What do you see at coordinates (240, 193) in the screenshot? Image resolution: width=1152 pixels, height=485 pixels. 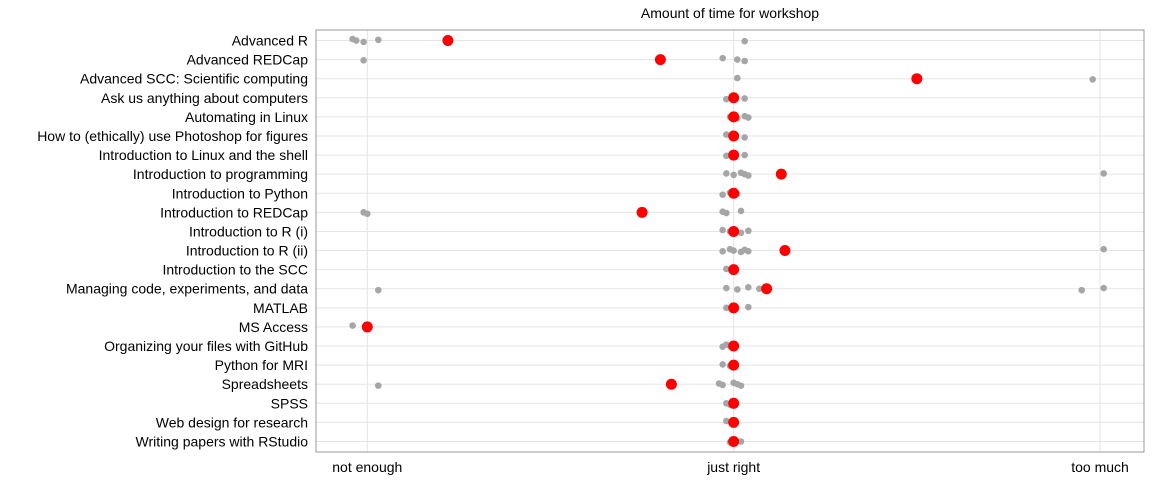 I see `y-tick-label: Introduction to Python` at bounding box center [240, 193].